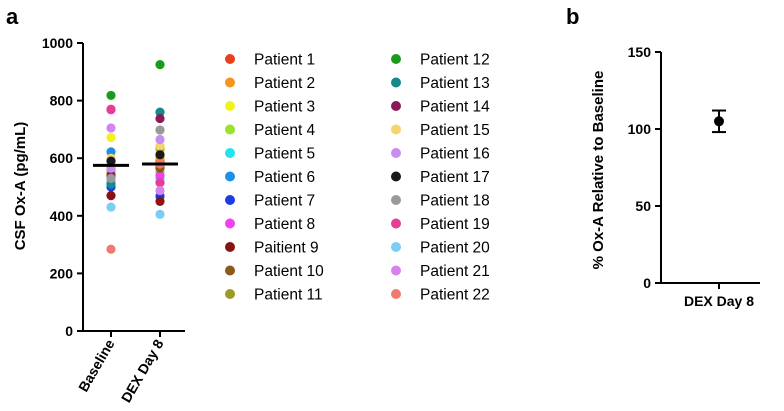 The width and height of the screenshot is (784, 411). Describe the element at coordinates (62, 158) in the screenshot. I see `chart-a-y-tick-label: 600` at that location.